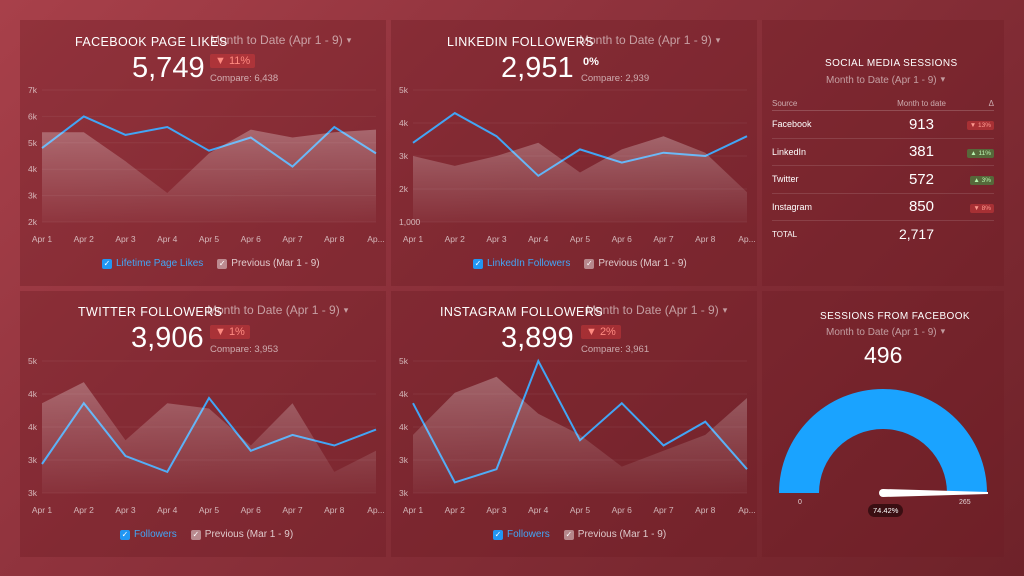 The width and height of the screenshot is (1024, 576). I want to click on panel-title: TWITTER FOLLOWERS, so click(150, 312).